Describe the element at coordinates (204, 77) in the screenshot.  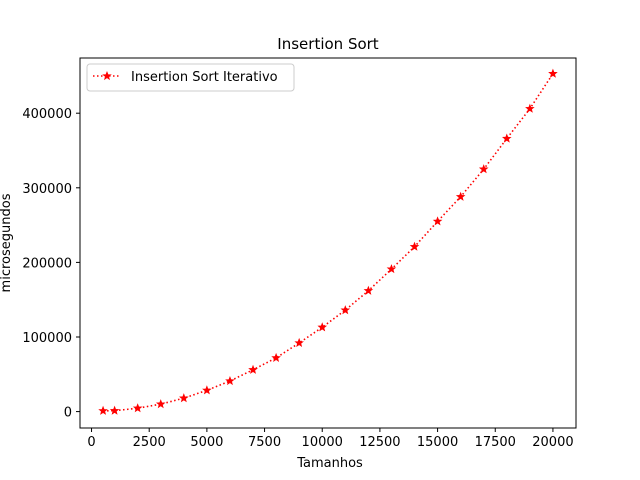
I see `legend-label: Insertion Sort Iterativo` at that location.